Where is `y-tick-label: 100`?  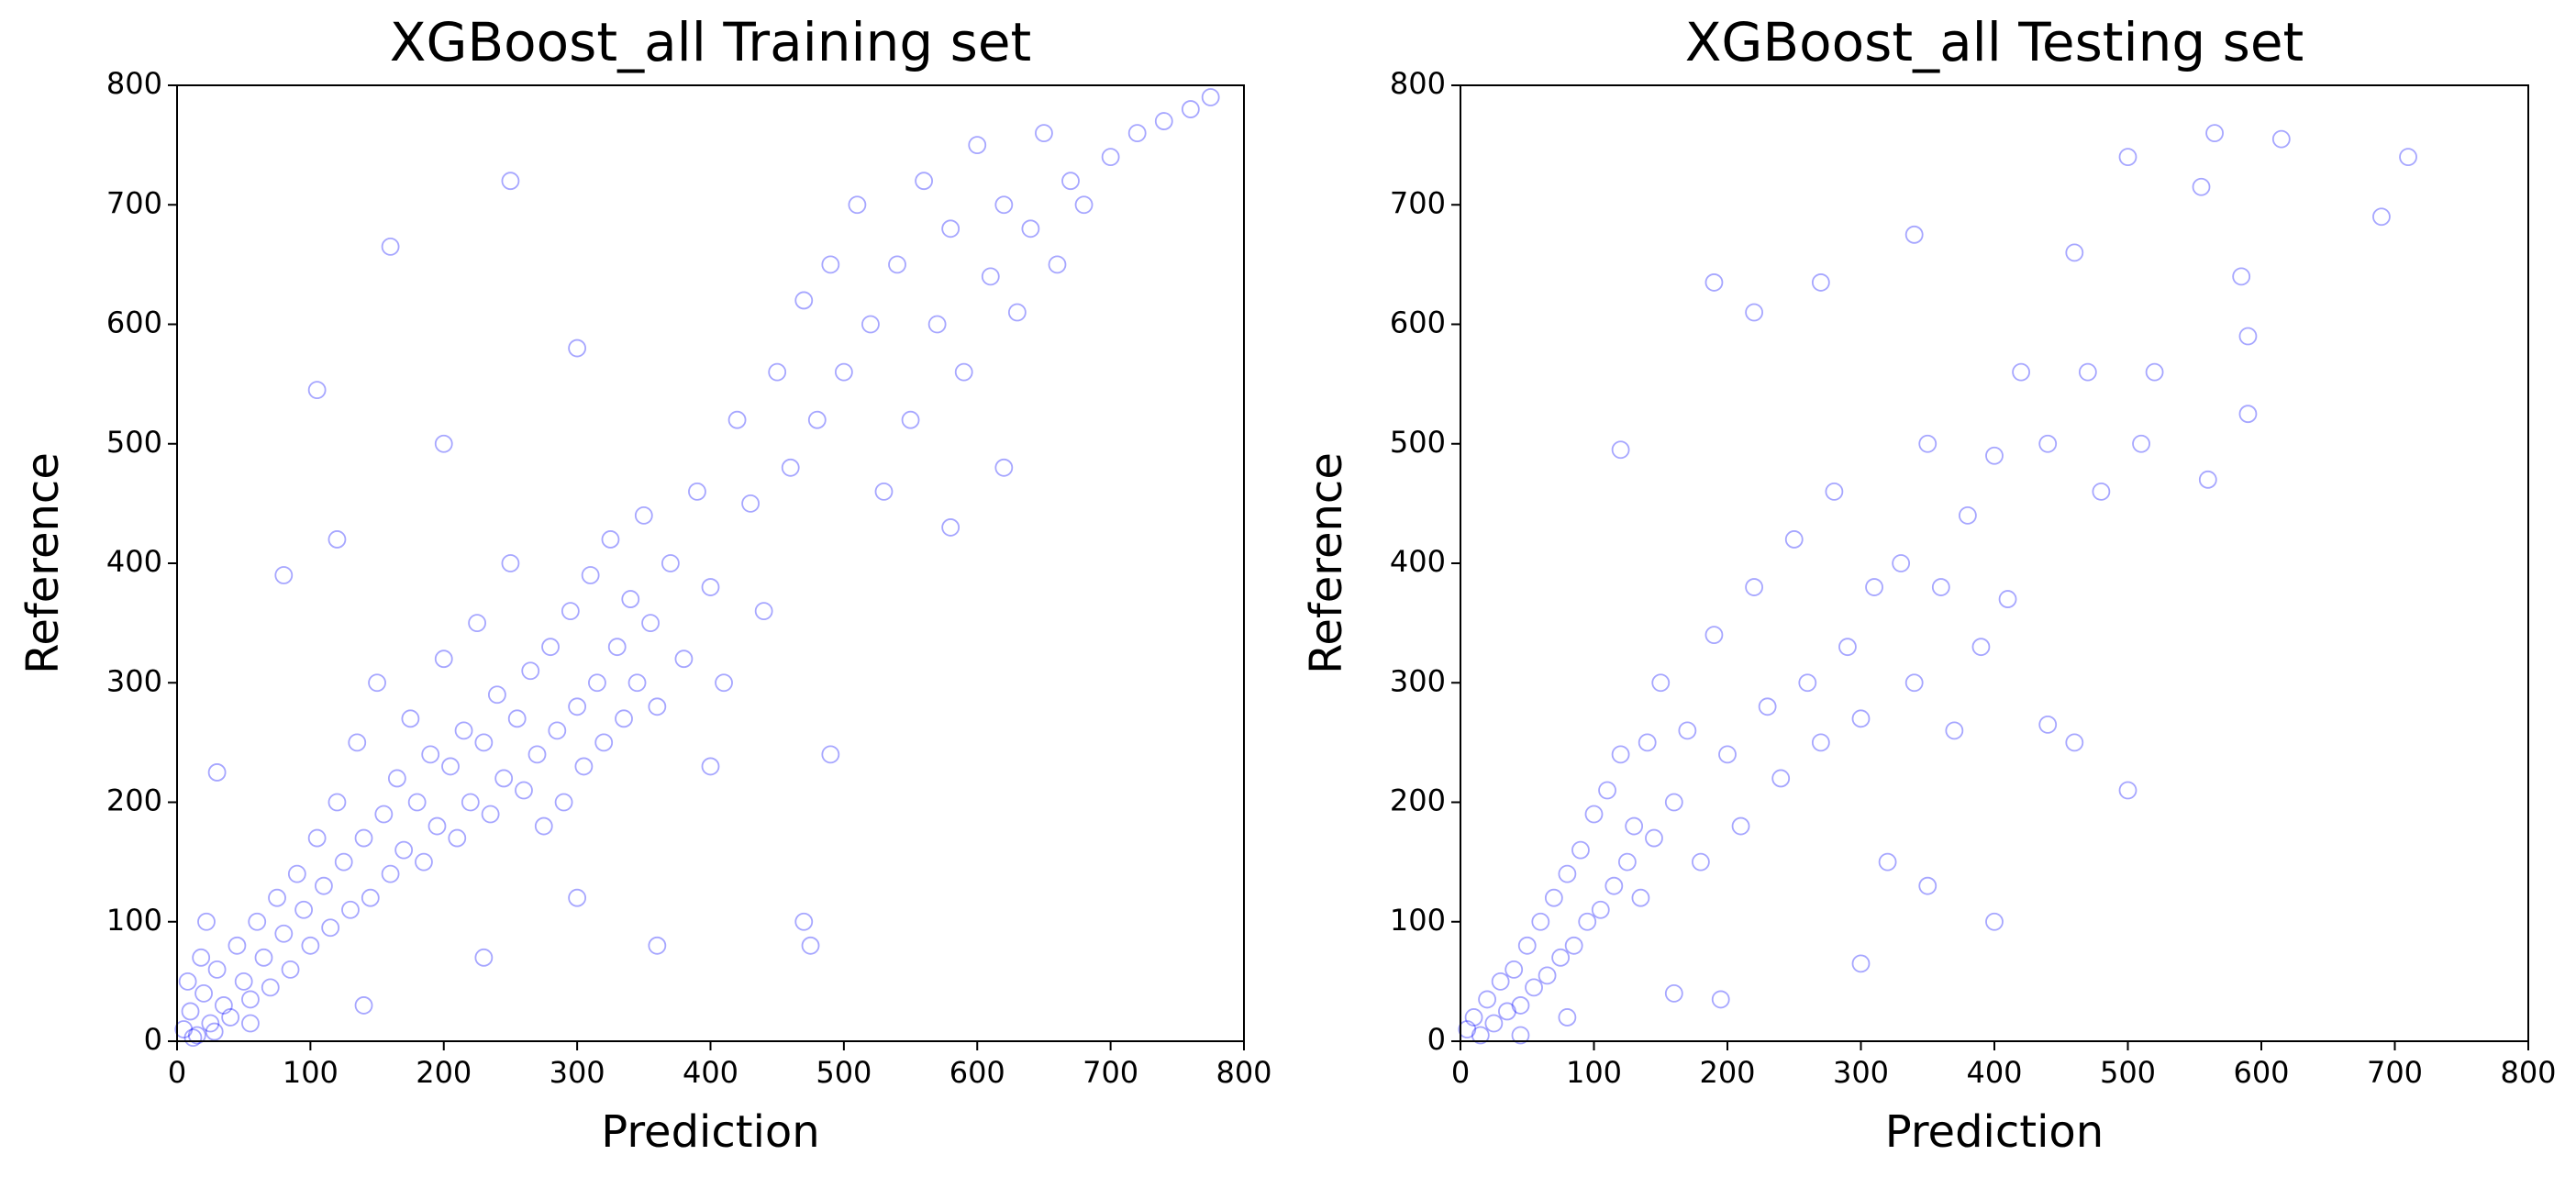
y-tick-label: 100 is located at coordinates (1418, 920).